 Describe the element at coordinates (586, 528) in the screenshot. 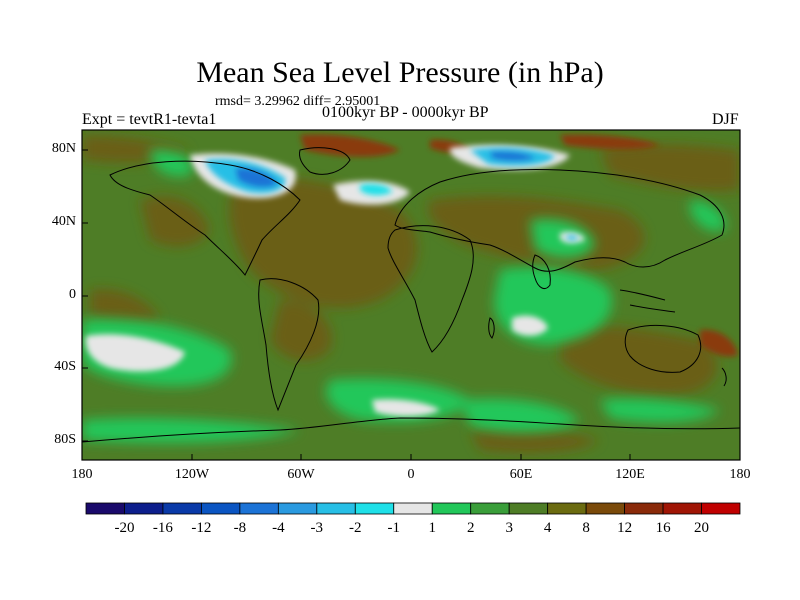

I see `colorbar-label: 8` at that location.